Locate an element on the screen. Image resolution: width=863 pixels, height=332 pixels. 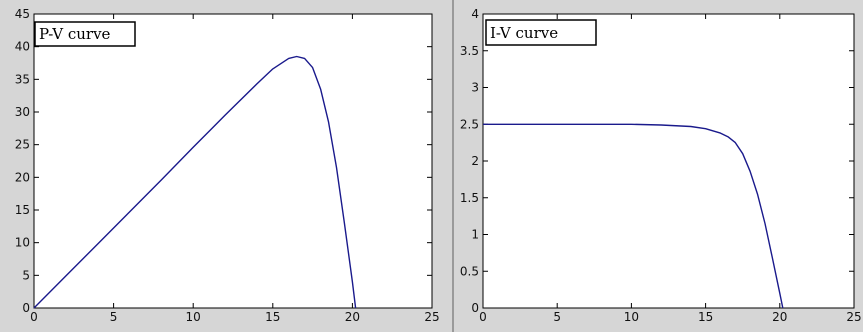
legend-label: I-V curve is located at coordinates (524, 33).